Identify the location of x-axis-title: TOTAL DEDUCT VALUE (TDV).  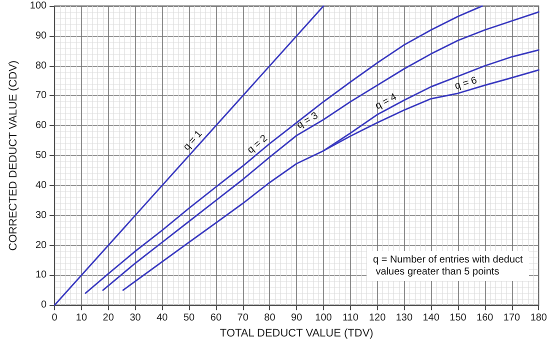
(297, 334).